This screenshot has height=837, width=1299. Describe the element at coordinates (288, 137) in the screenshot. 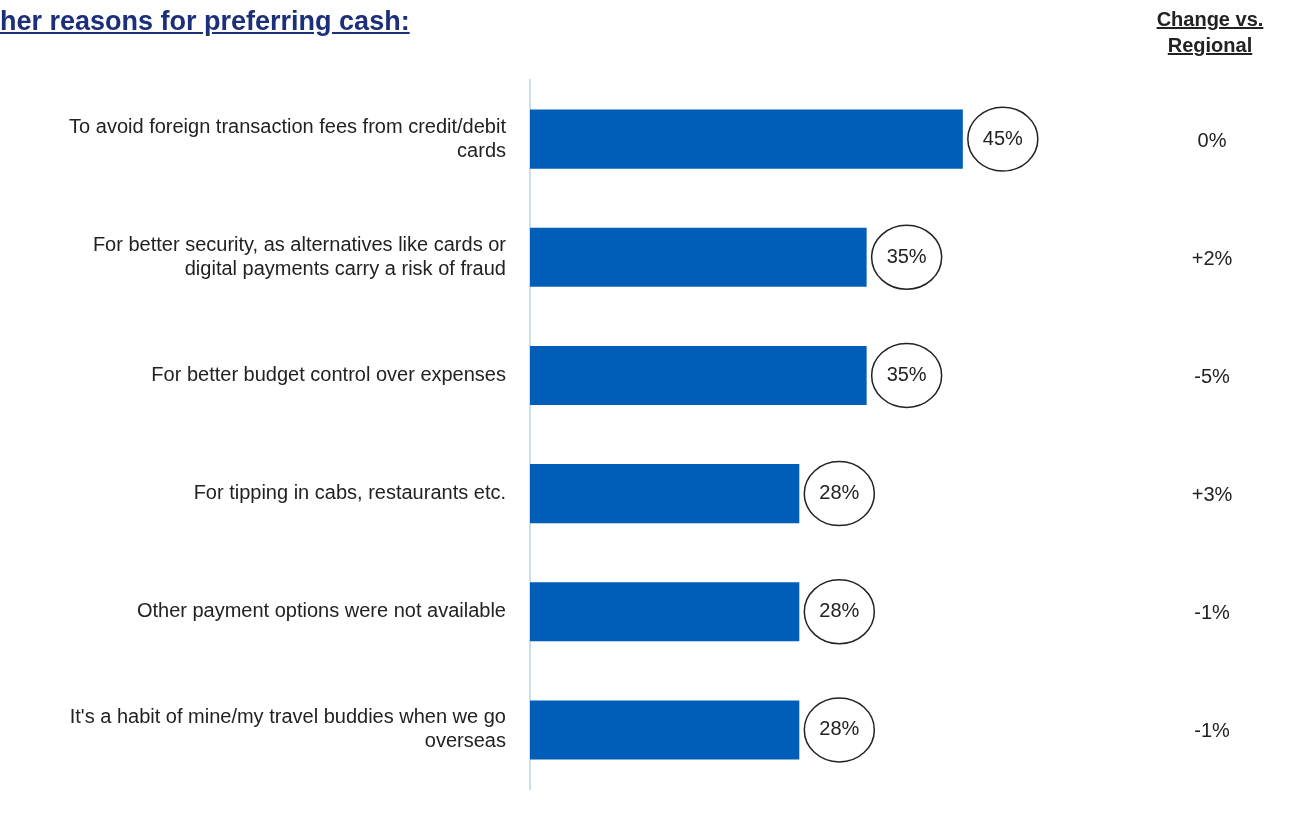

I see `y-tick-label: To avoid foreign transaction fees from credit/debit cards` at that location.